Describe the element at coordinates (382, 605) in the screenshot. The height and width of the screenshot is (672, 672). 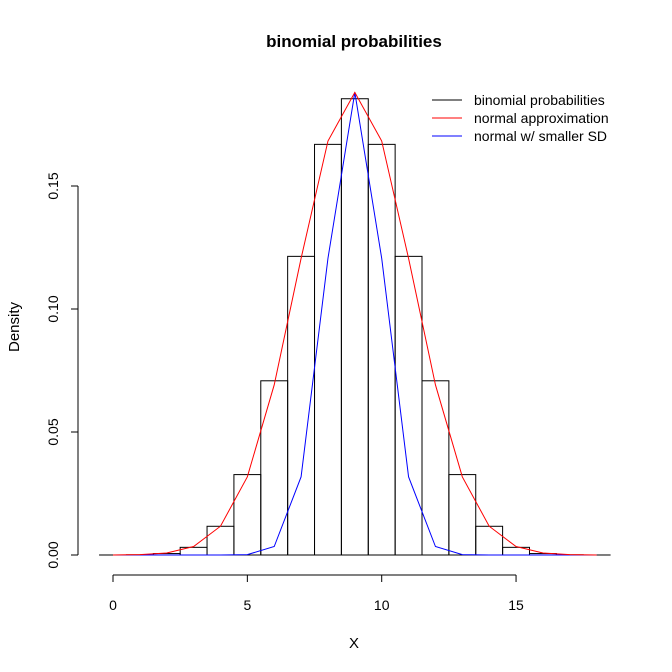
I see `x-tick-label: 10` at that location.